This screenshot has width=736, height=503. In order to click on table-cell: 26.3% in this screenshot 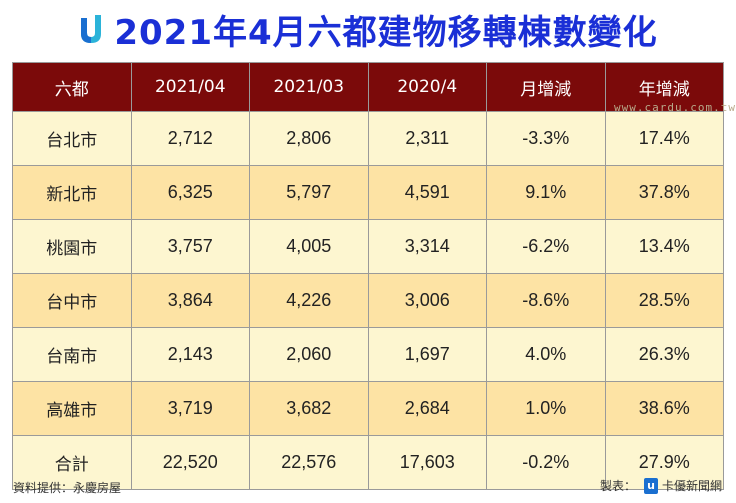, I will do `click(664, 354)`.